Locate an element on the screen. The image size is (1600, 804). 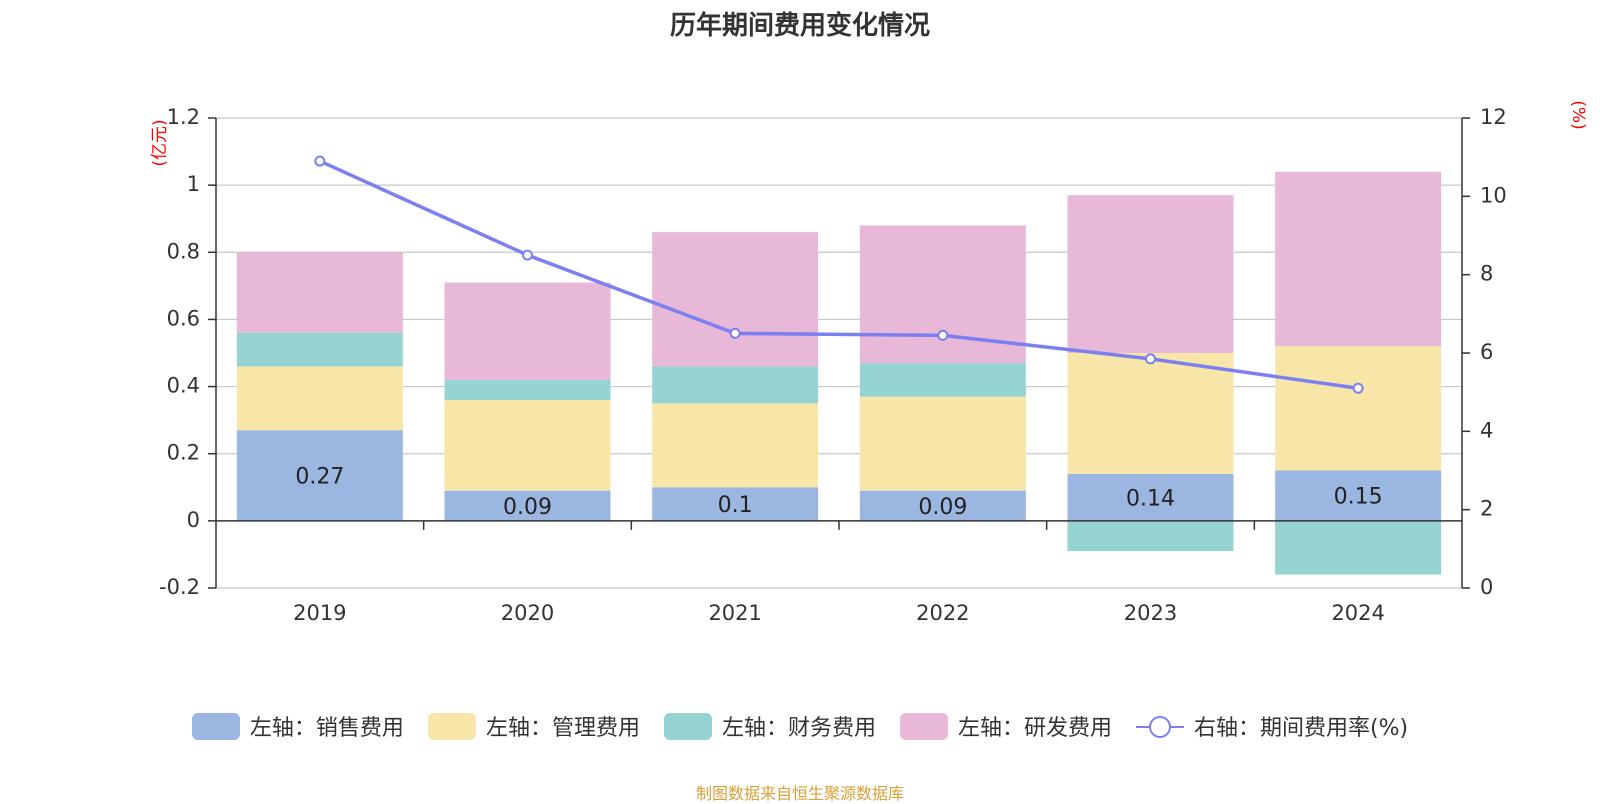
data-labels: 0.27 0.09 0.1 0.09 0.14 0.15 is located at coordinates (838, 492).